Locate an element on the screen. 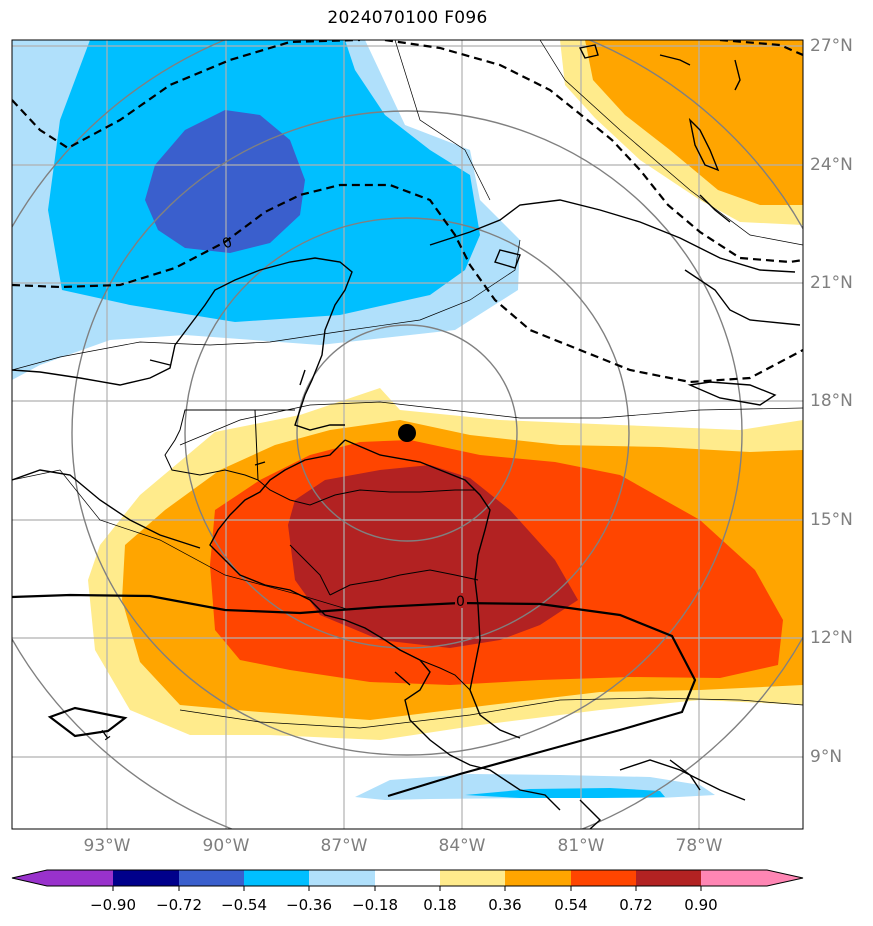 The width and height of the screenshot is (873, 926). colorbar is located at coordinates (407, 880).